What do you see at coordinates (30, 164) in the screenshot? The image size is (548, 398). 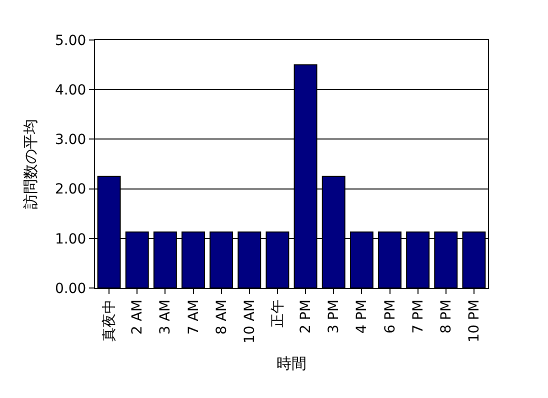 I see `y-axis-title: 訪問数の平均` at bounding box center [30, 164].